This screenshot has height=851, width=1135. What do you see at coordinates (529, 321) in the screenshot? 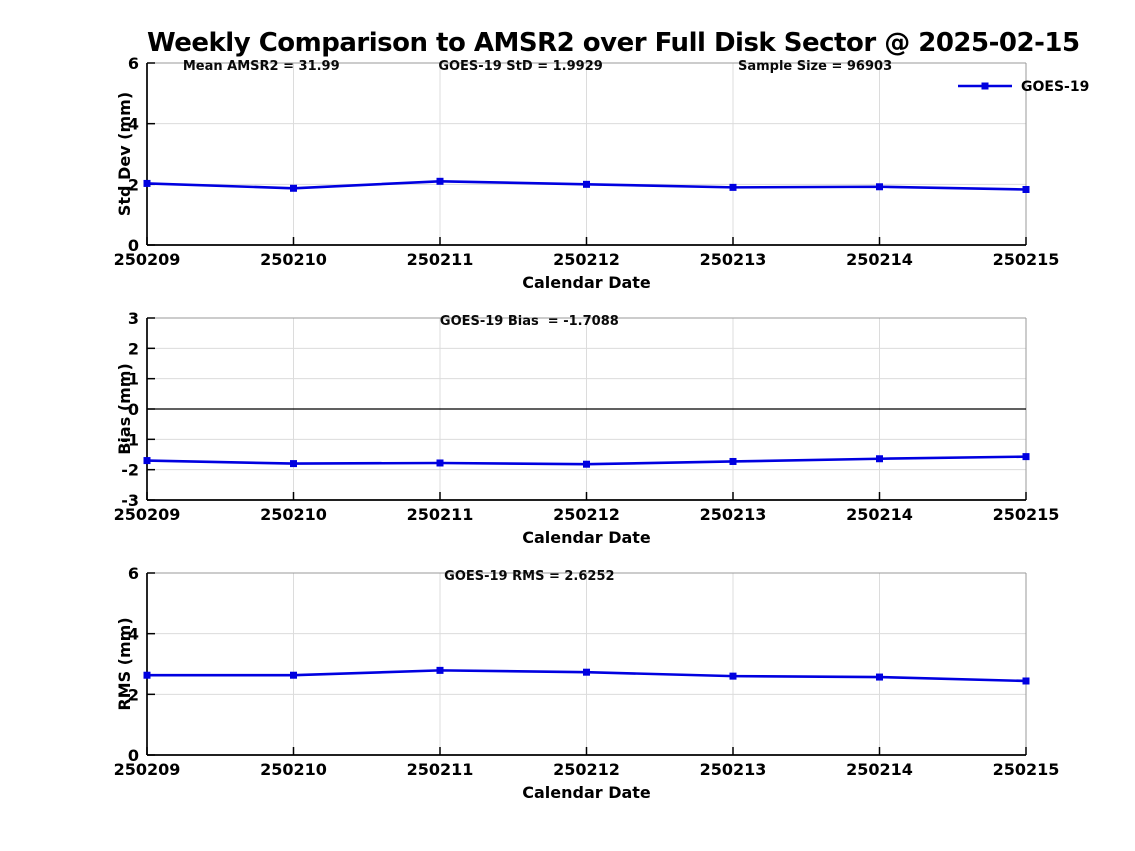
I see `annotation: GOES-19 Bias = -1.7088` at bounding box center [529, 321].